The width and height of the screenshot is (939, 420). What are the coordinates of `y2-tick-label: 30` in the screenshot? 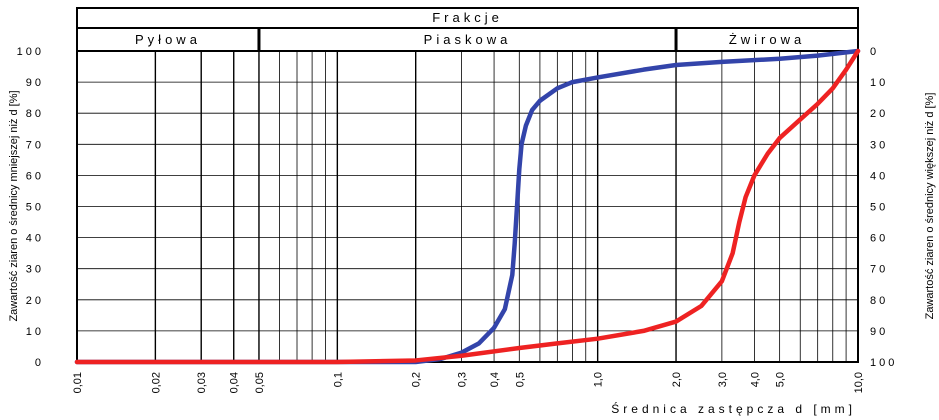 It's located at (879, 145).